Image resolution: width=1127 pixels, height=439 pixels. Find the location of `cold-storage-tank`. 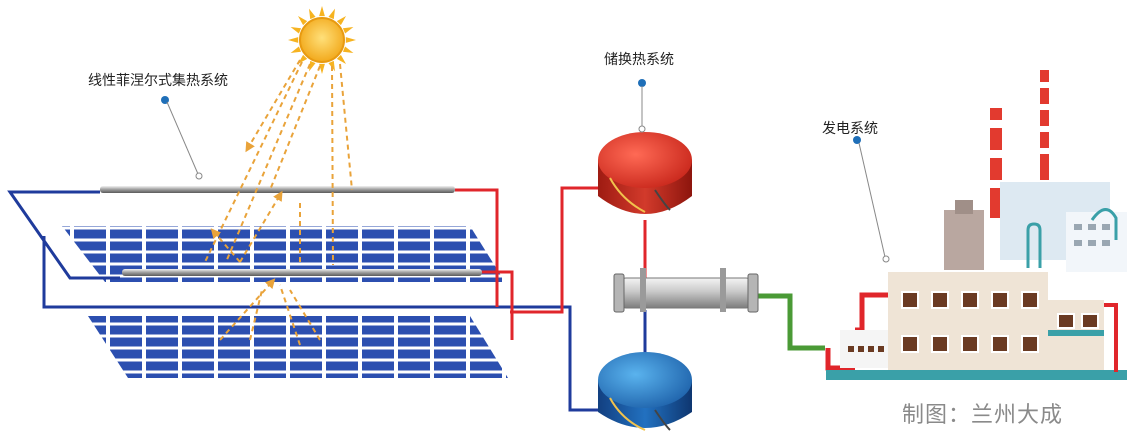

cold-storage-tank is located at coordinates (645, 391).